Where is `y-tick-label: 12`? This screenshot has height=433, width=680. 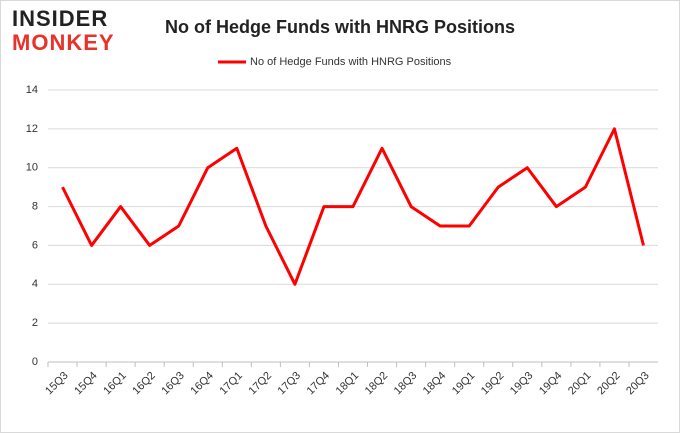
y-tick-label: 12 is located at coordinates (32, 129).